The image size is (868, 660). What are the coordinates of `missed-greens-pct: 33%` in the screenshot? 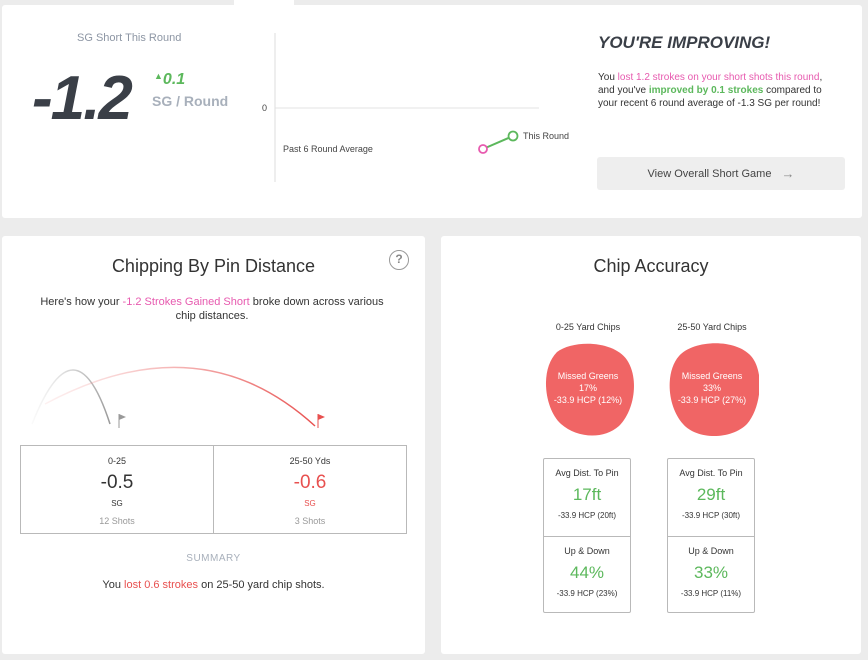 It's located at (711, 388).